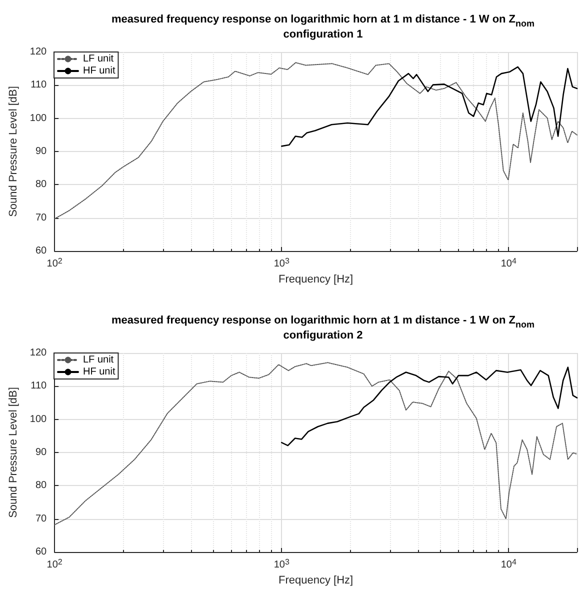 Image resolution: width=580 pixels, height=602 pixels. I want to click on chart-subtitle: configuration 2, so click(323, 336).